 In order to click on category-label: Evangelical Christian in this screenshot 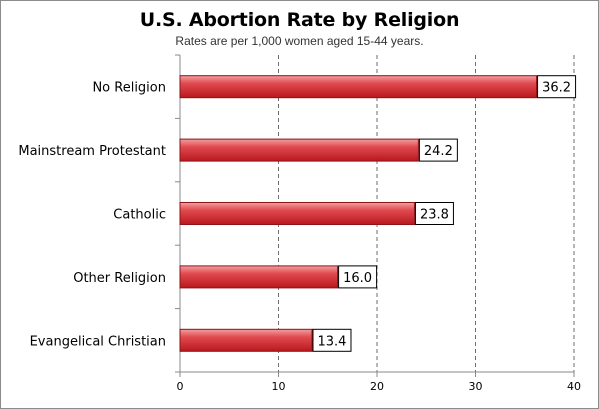, I will do `click(98, 341)`.